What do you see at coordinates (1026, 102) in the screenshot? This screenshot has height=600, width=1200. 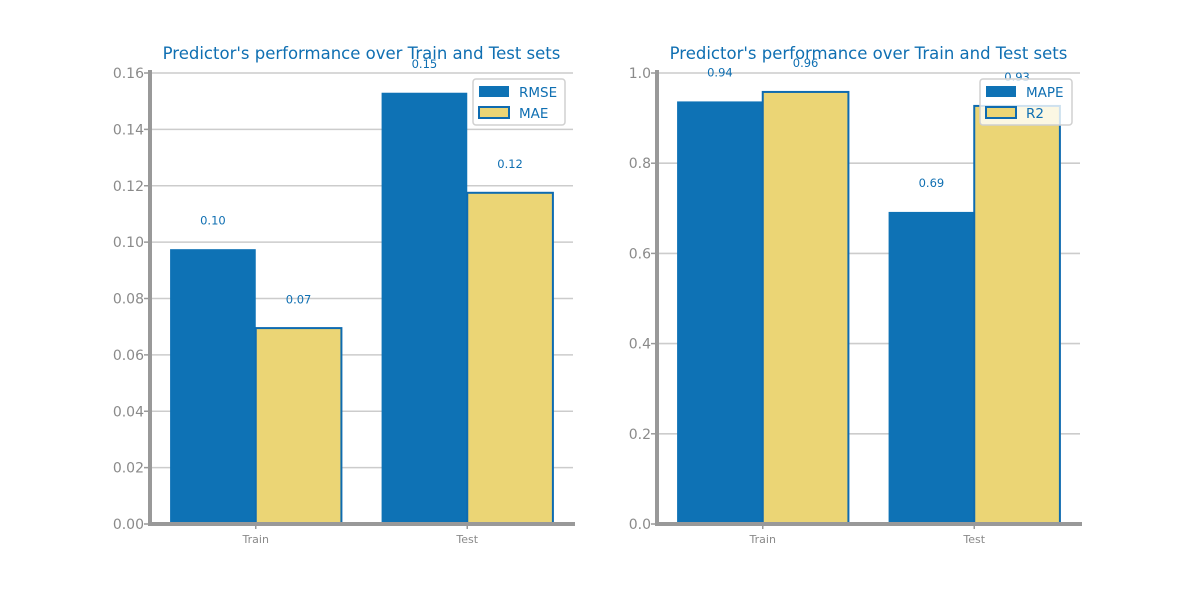 I see `legend: MAPE R2` at bounding box center [1026, 102].